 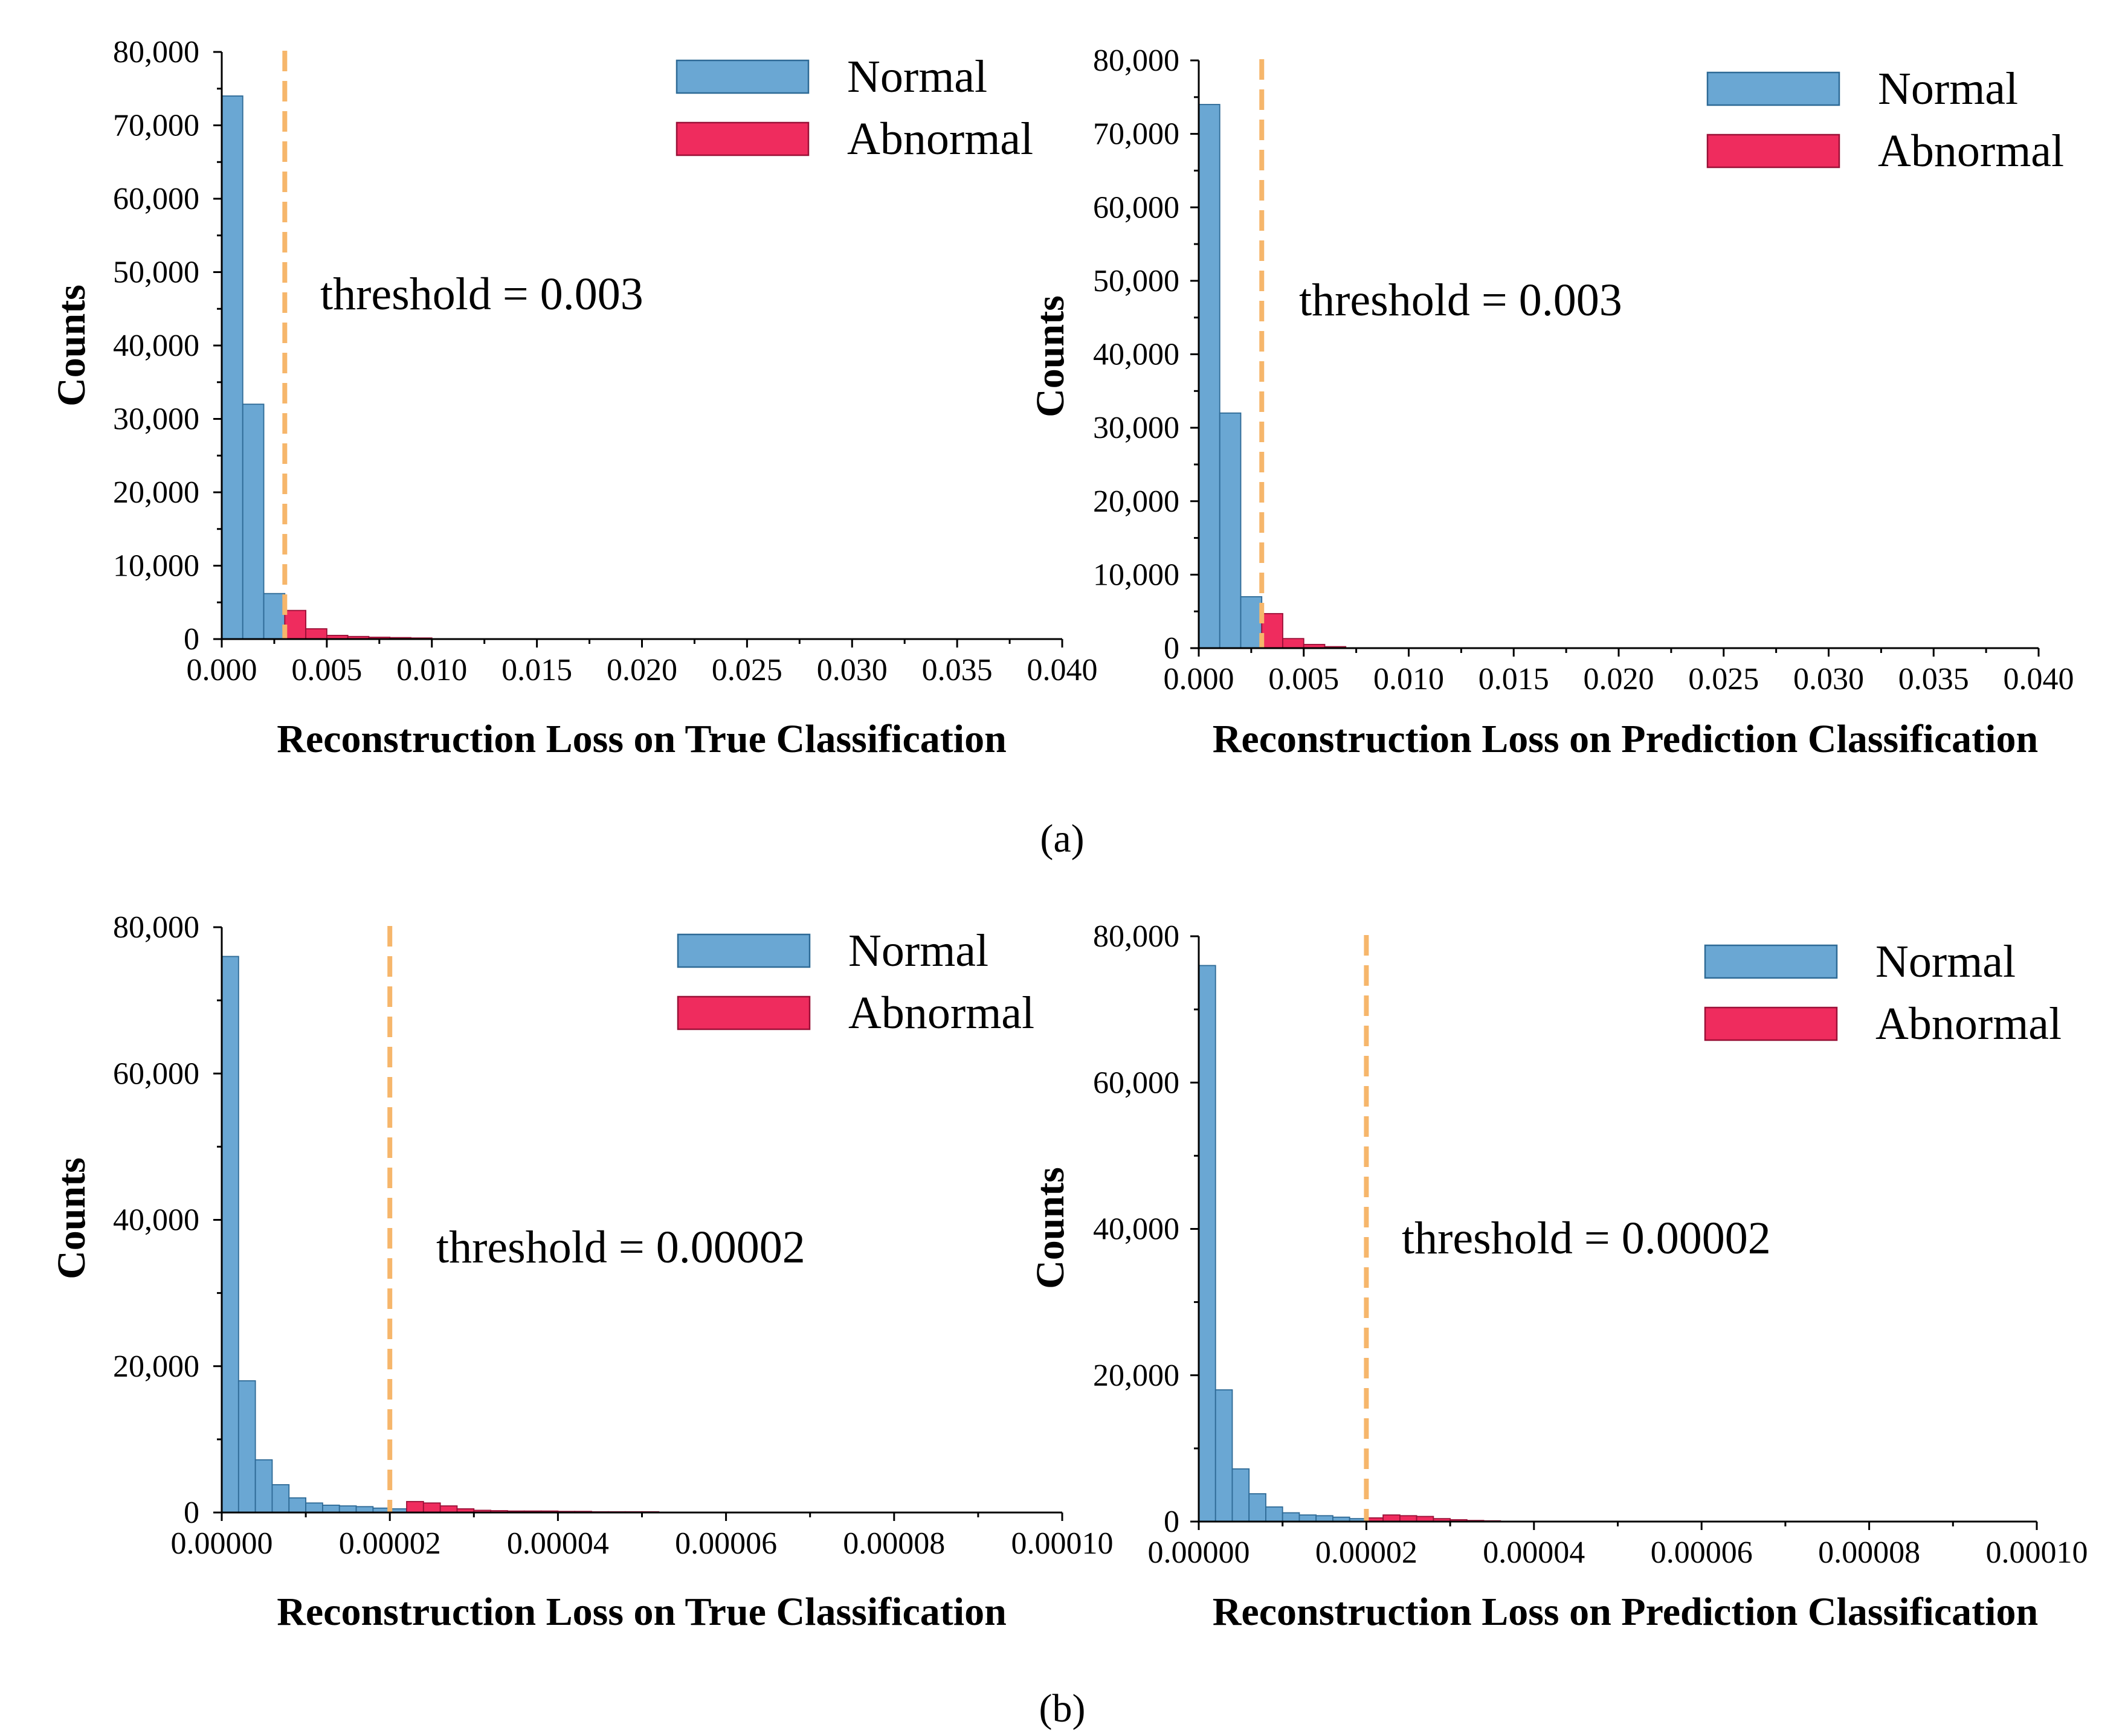 What do you see at coordinates (1062, 839) in the screenshot?
I see `panel-label-a: (a)` at bounding box center [1062, 839].